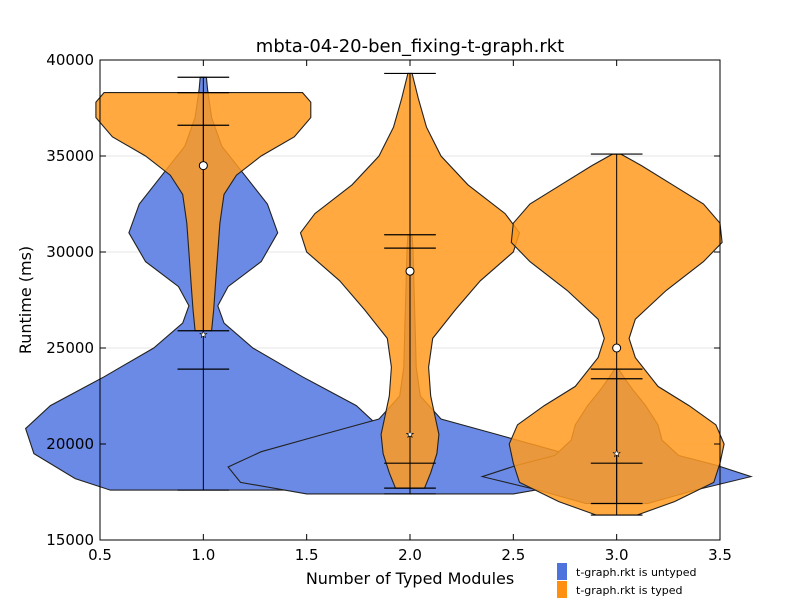 The height and width of the screenshot is (605, 800). Describe the element at coordinates (562, 571) in the screenshot. I see `legend-swatch-untyped` at that location.